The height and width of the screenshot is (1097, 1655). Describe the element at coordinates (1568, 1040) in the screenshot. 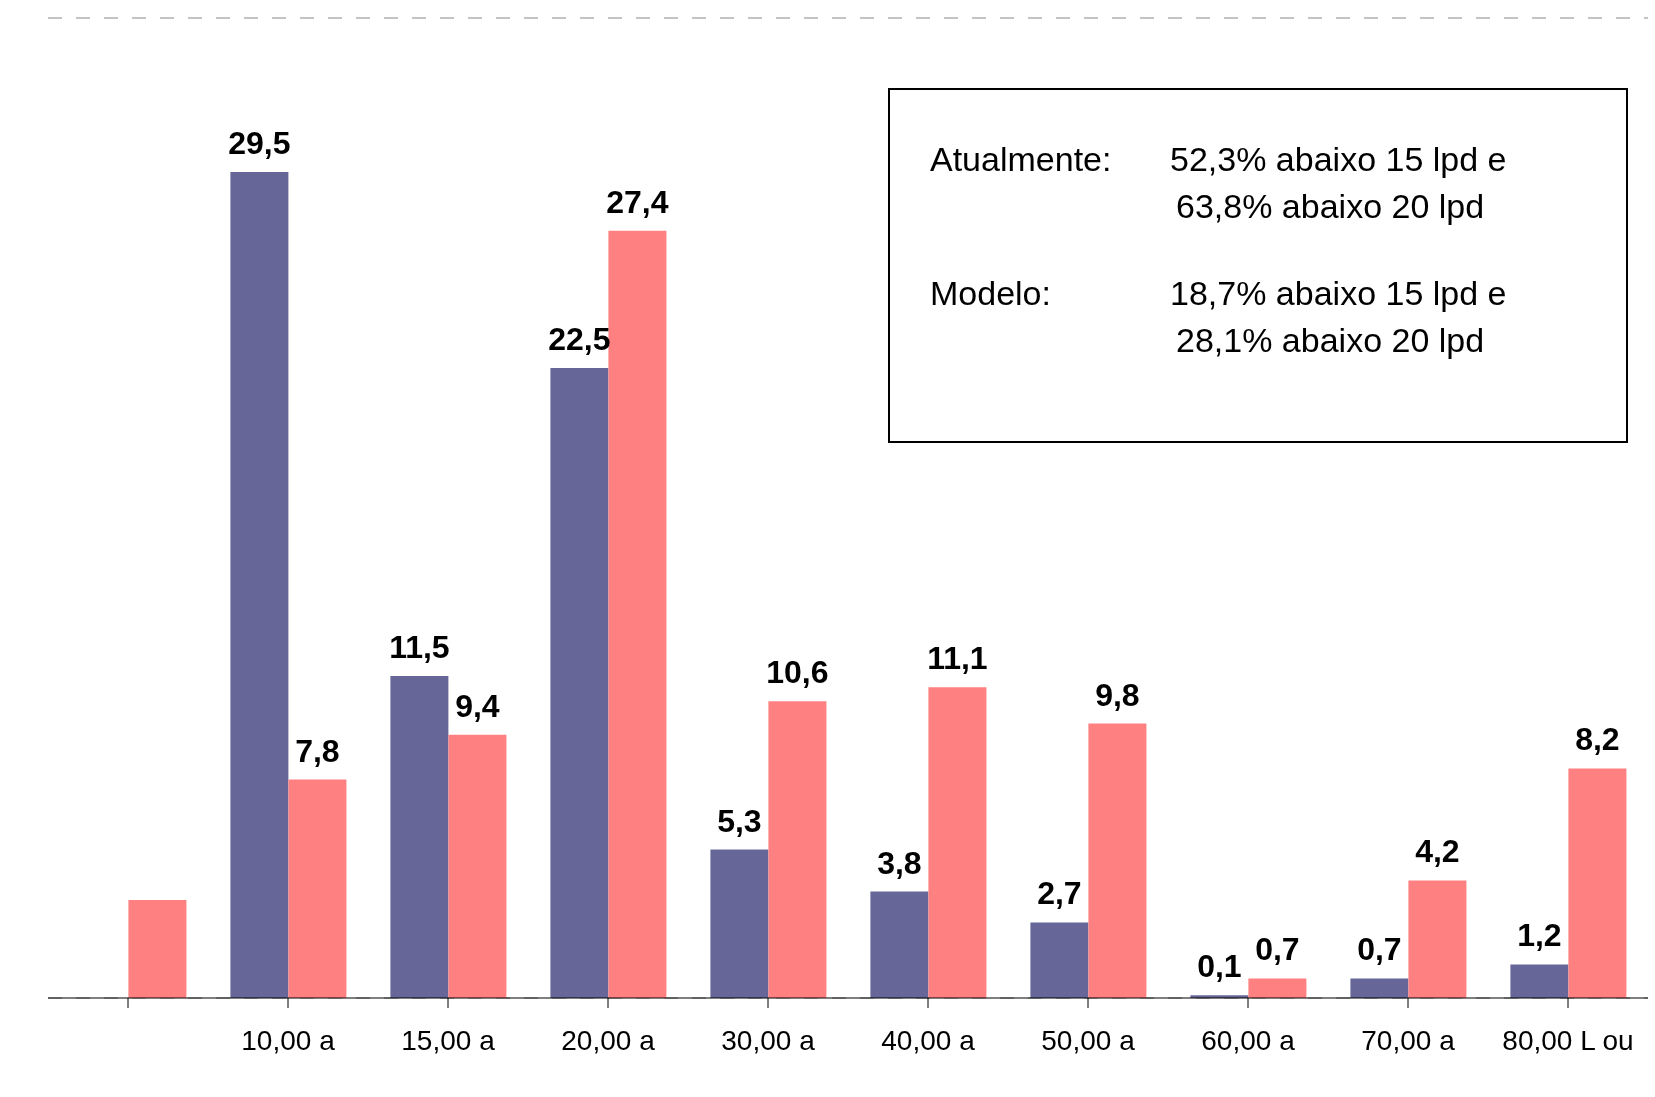

I see `x-tick-label: 80,00 L ou` at that location.